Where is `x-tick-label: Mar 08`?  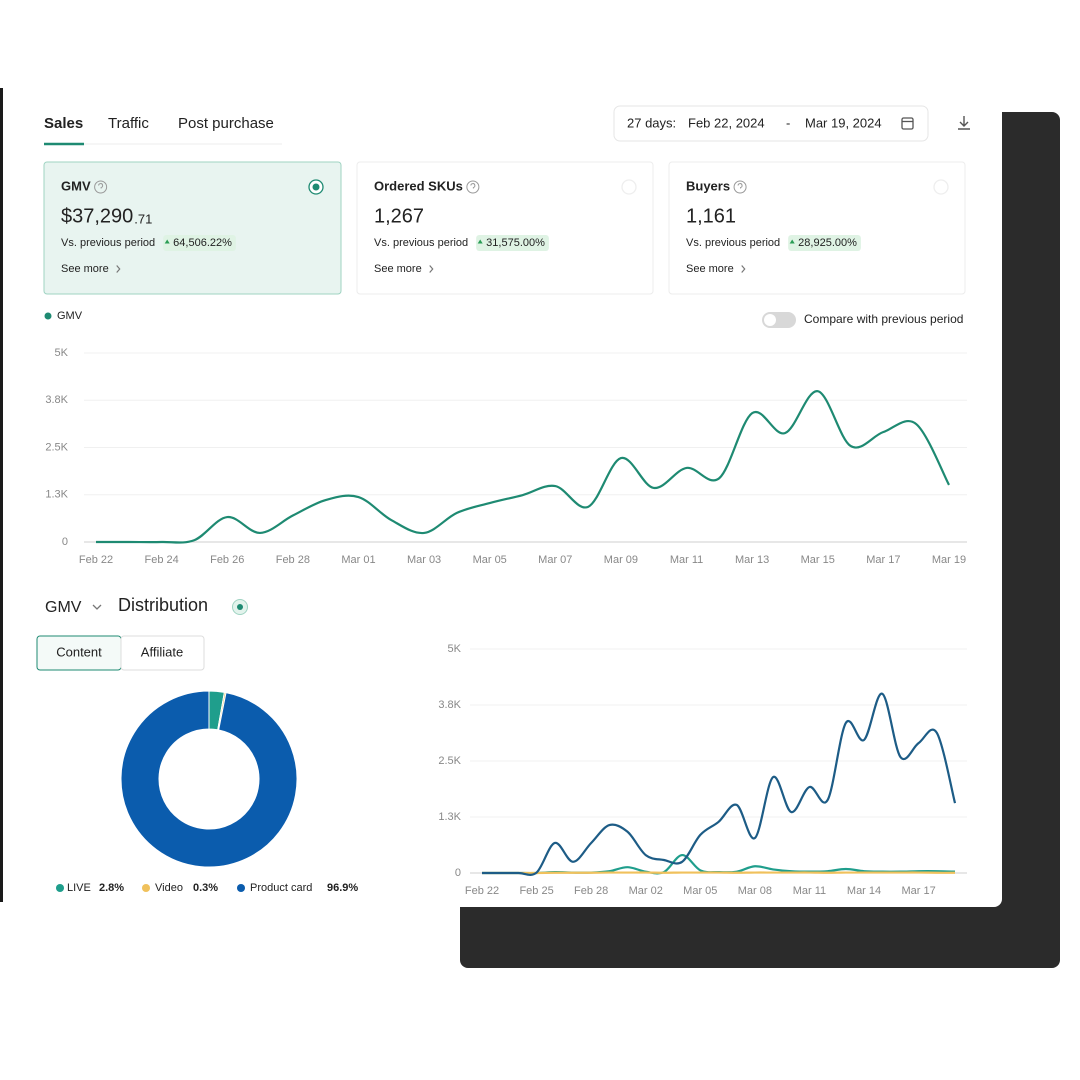
x-tick-label: Mar 08 is located at coordinates (755, 891).